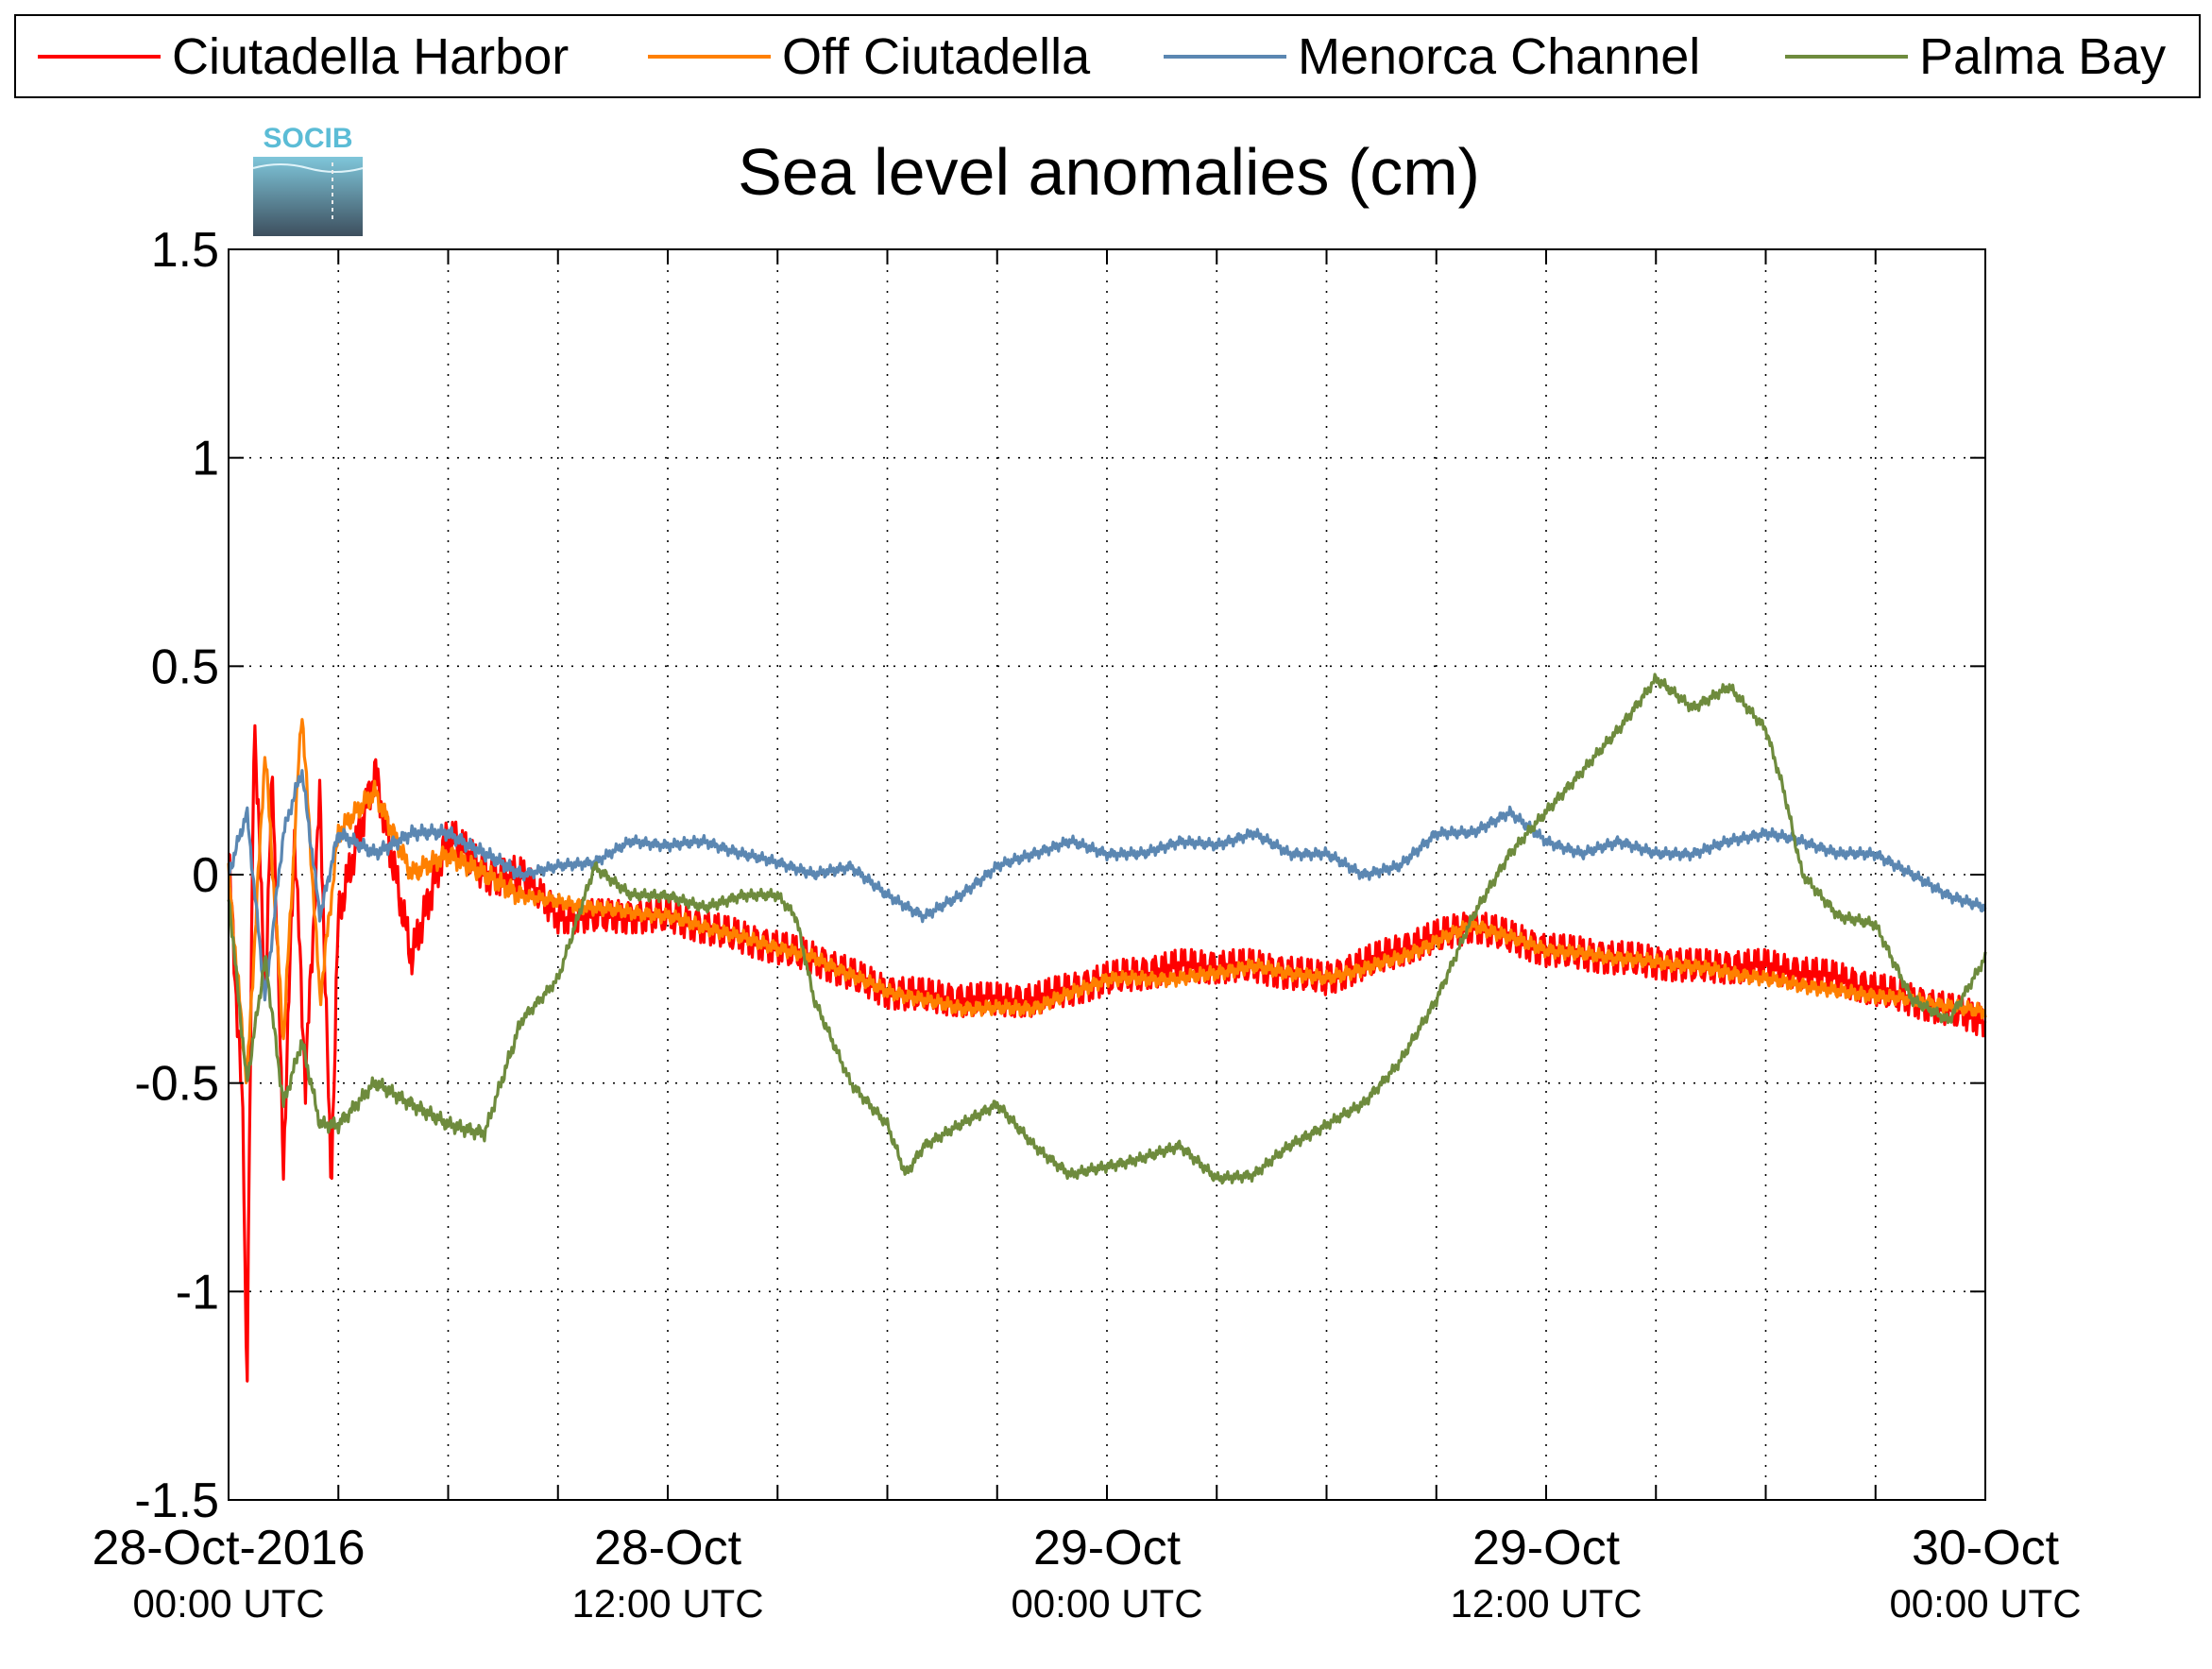 The width and height of the screenshot is (2212, 1669). I want to click on y-tick-label: 1, so click(205, 459).